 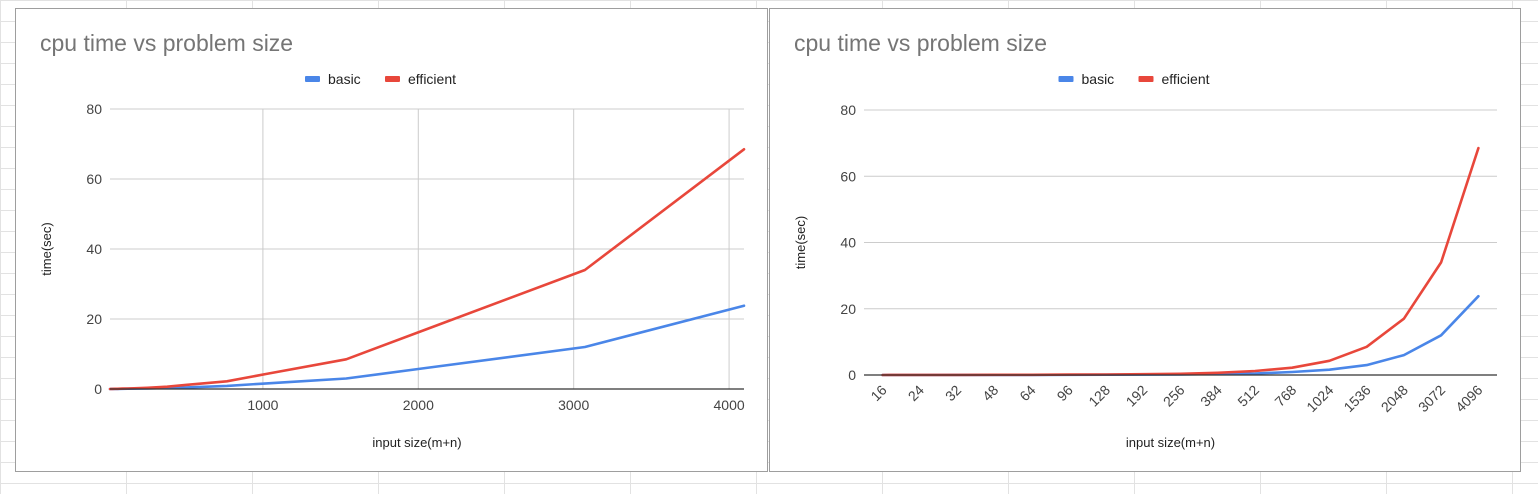 What do you see at coordinates (1065, 393) in the screenshot?
I see `x-tick-label: 96` at bounding box center [1065, 393].